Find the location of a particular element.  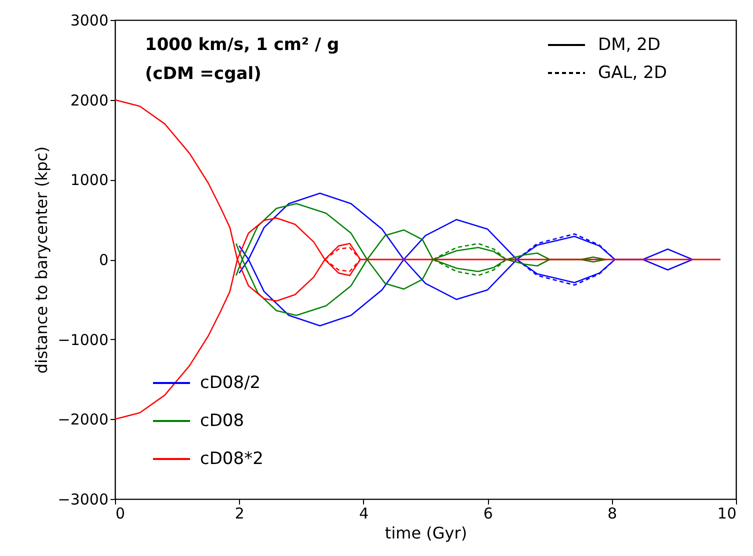

x-tick-label: 4 is located at coordinates (364, 513).